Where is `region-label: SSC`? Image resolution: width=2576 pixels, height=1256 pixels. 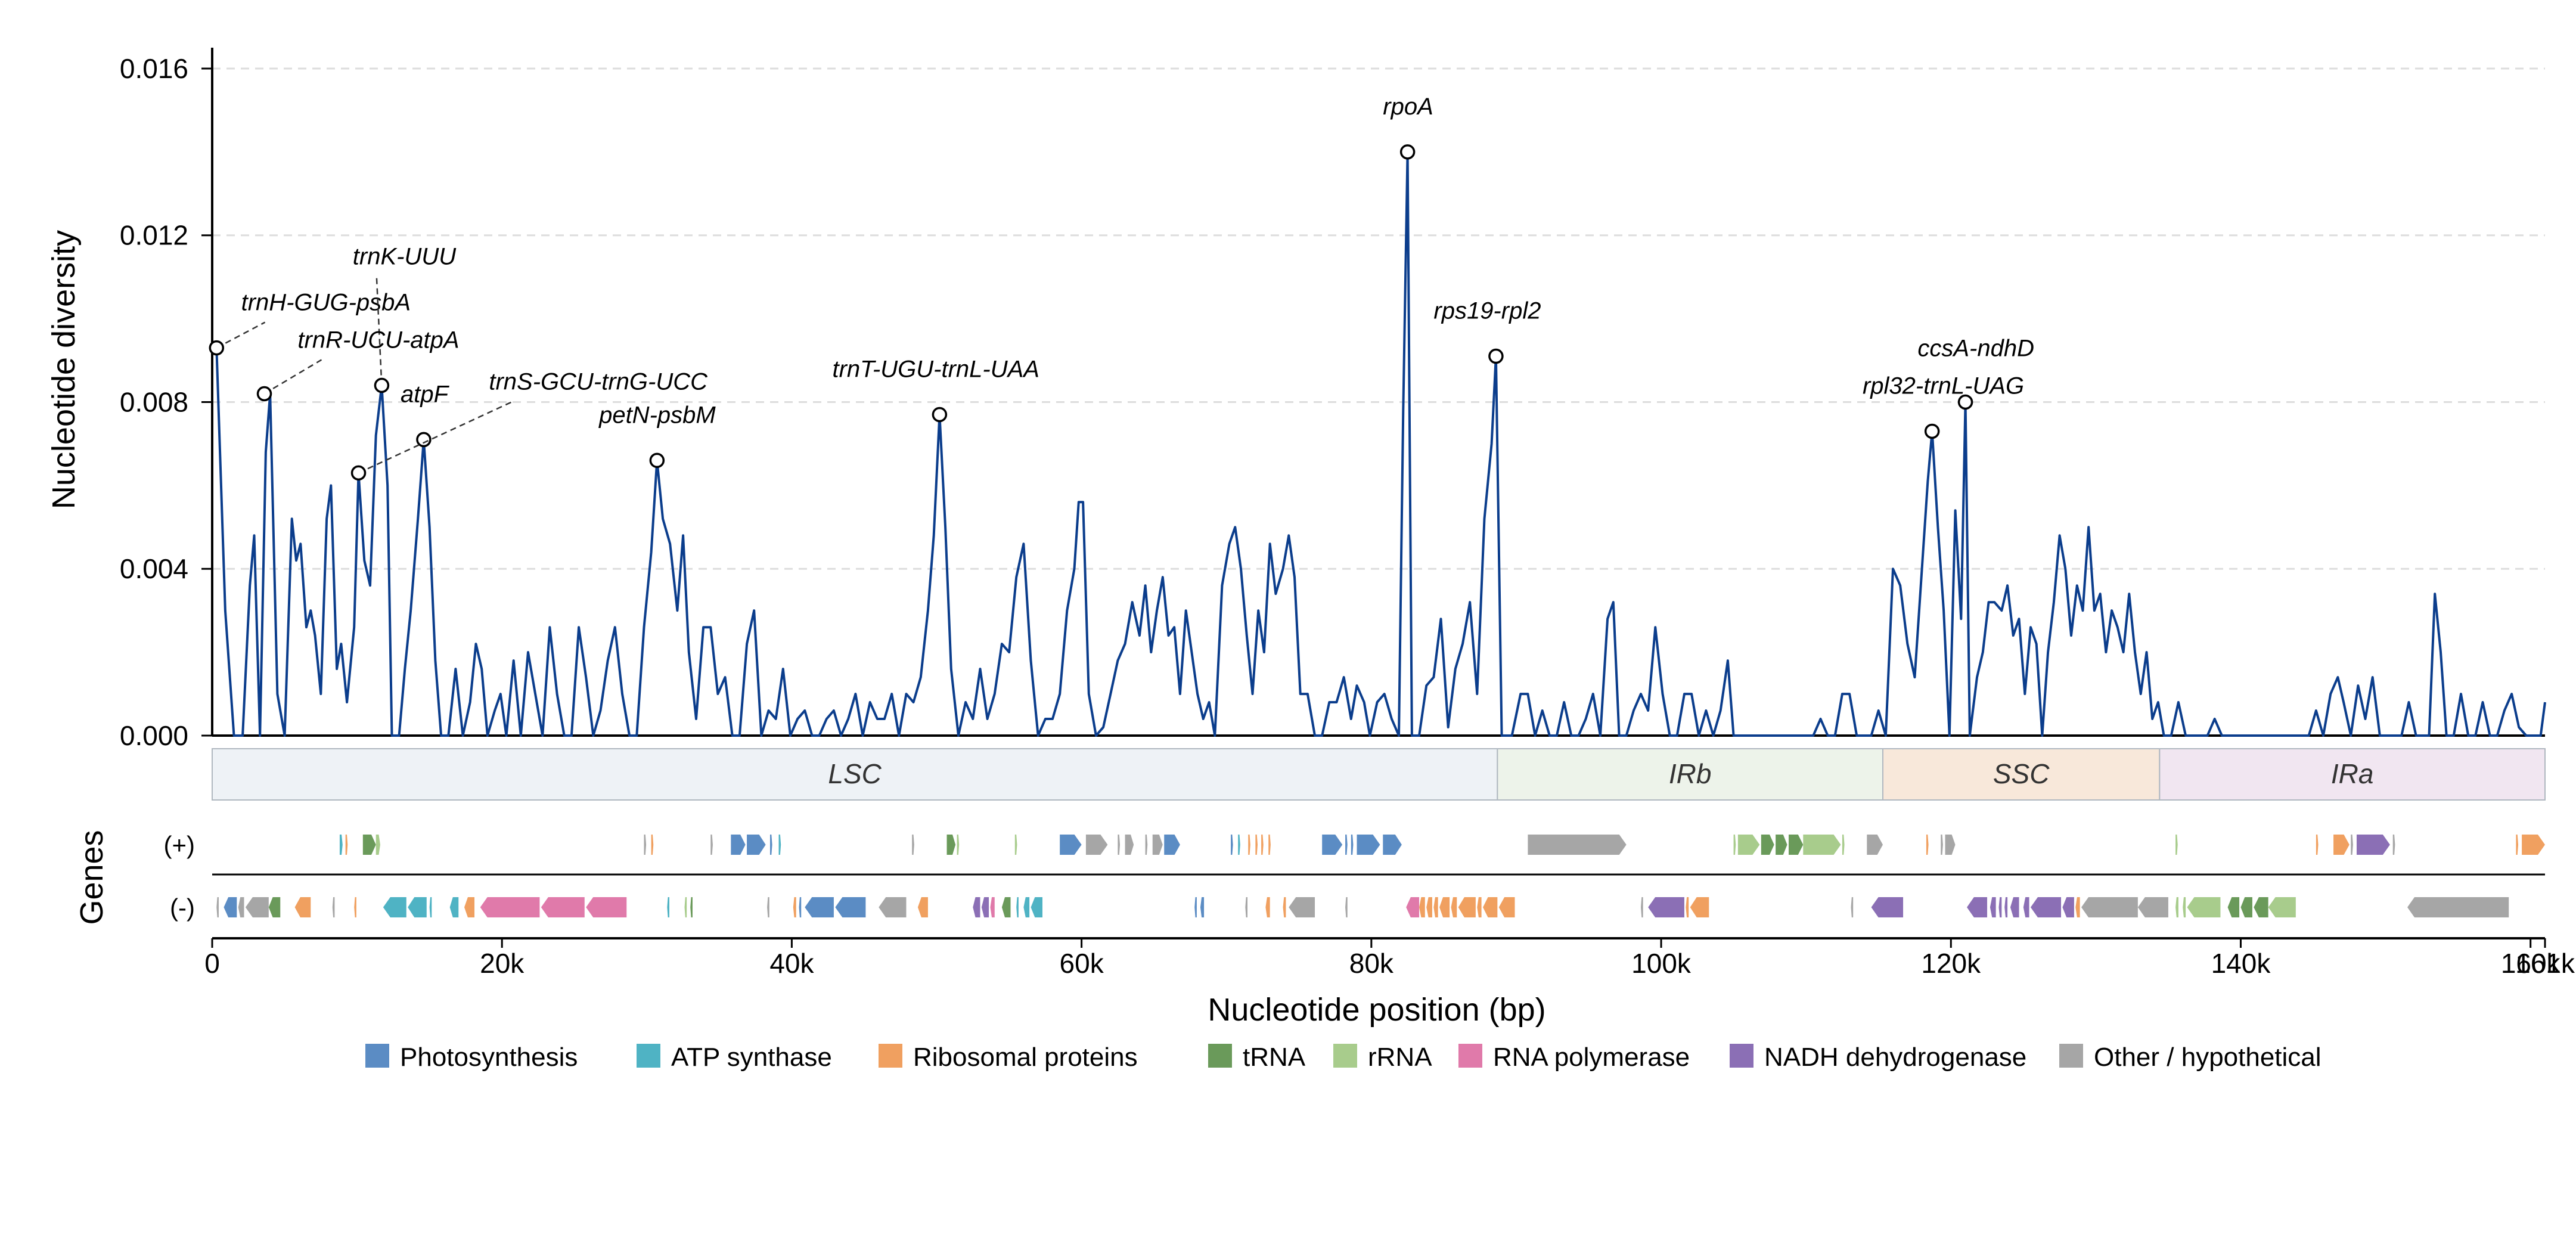
region-label: SSC is located at coordinates (2022, 774).